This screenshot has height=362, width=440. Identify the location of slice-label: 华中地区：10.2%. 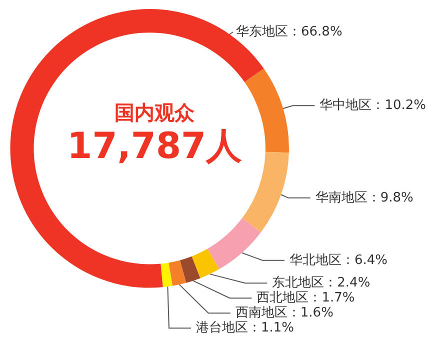
(373, 106).